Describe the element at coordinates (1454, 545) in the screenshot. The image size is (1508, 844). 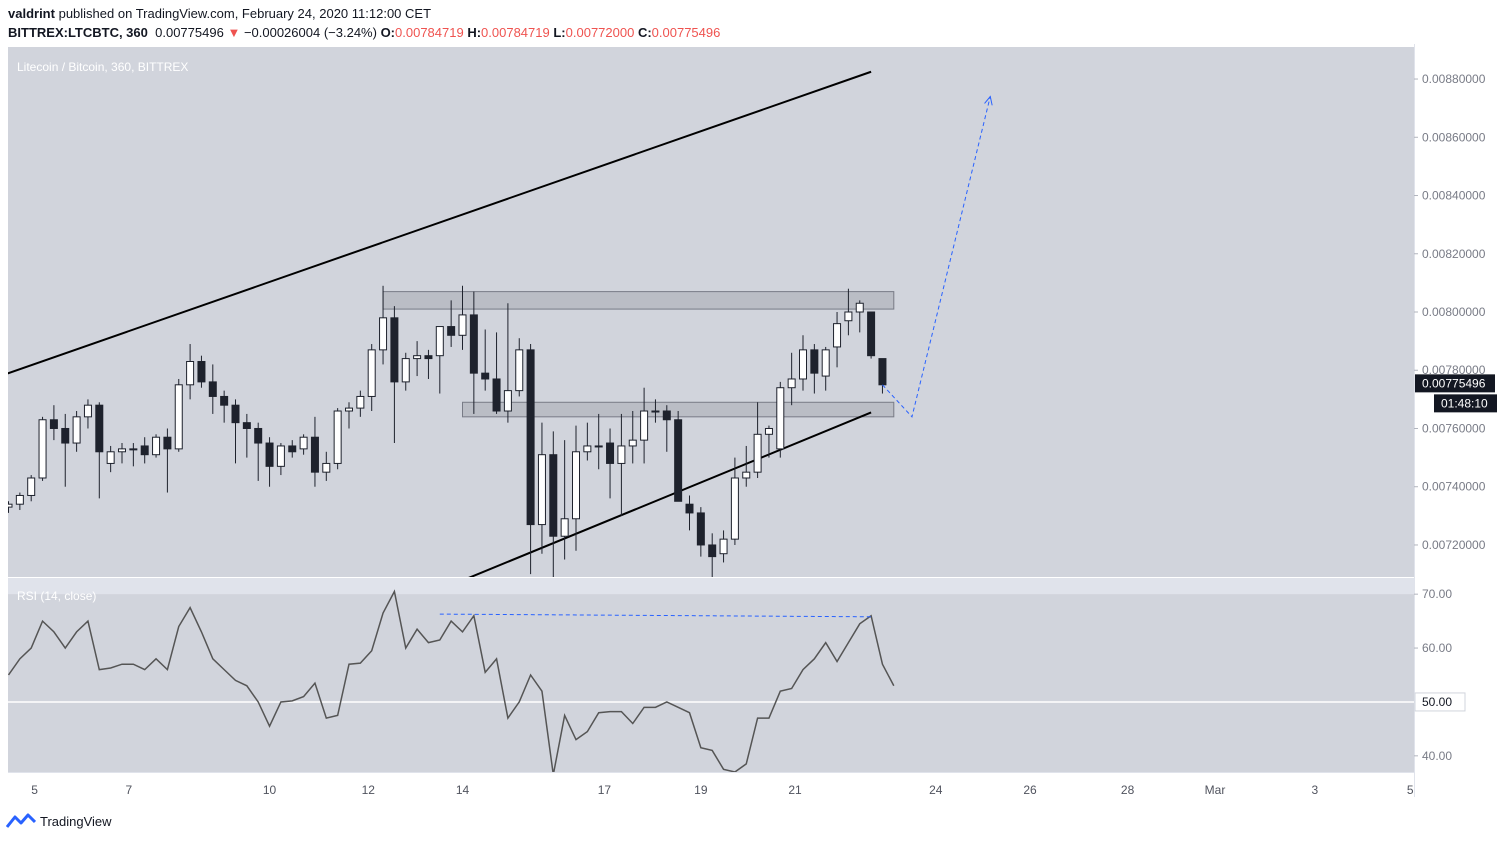
I see `price-tick-label: 0.00720000` at that location.